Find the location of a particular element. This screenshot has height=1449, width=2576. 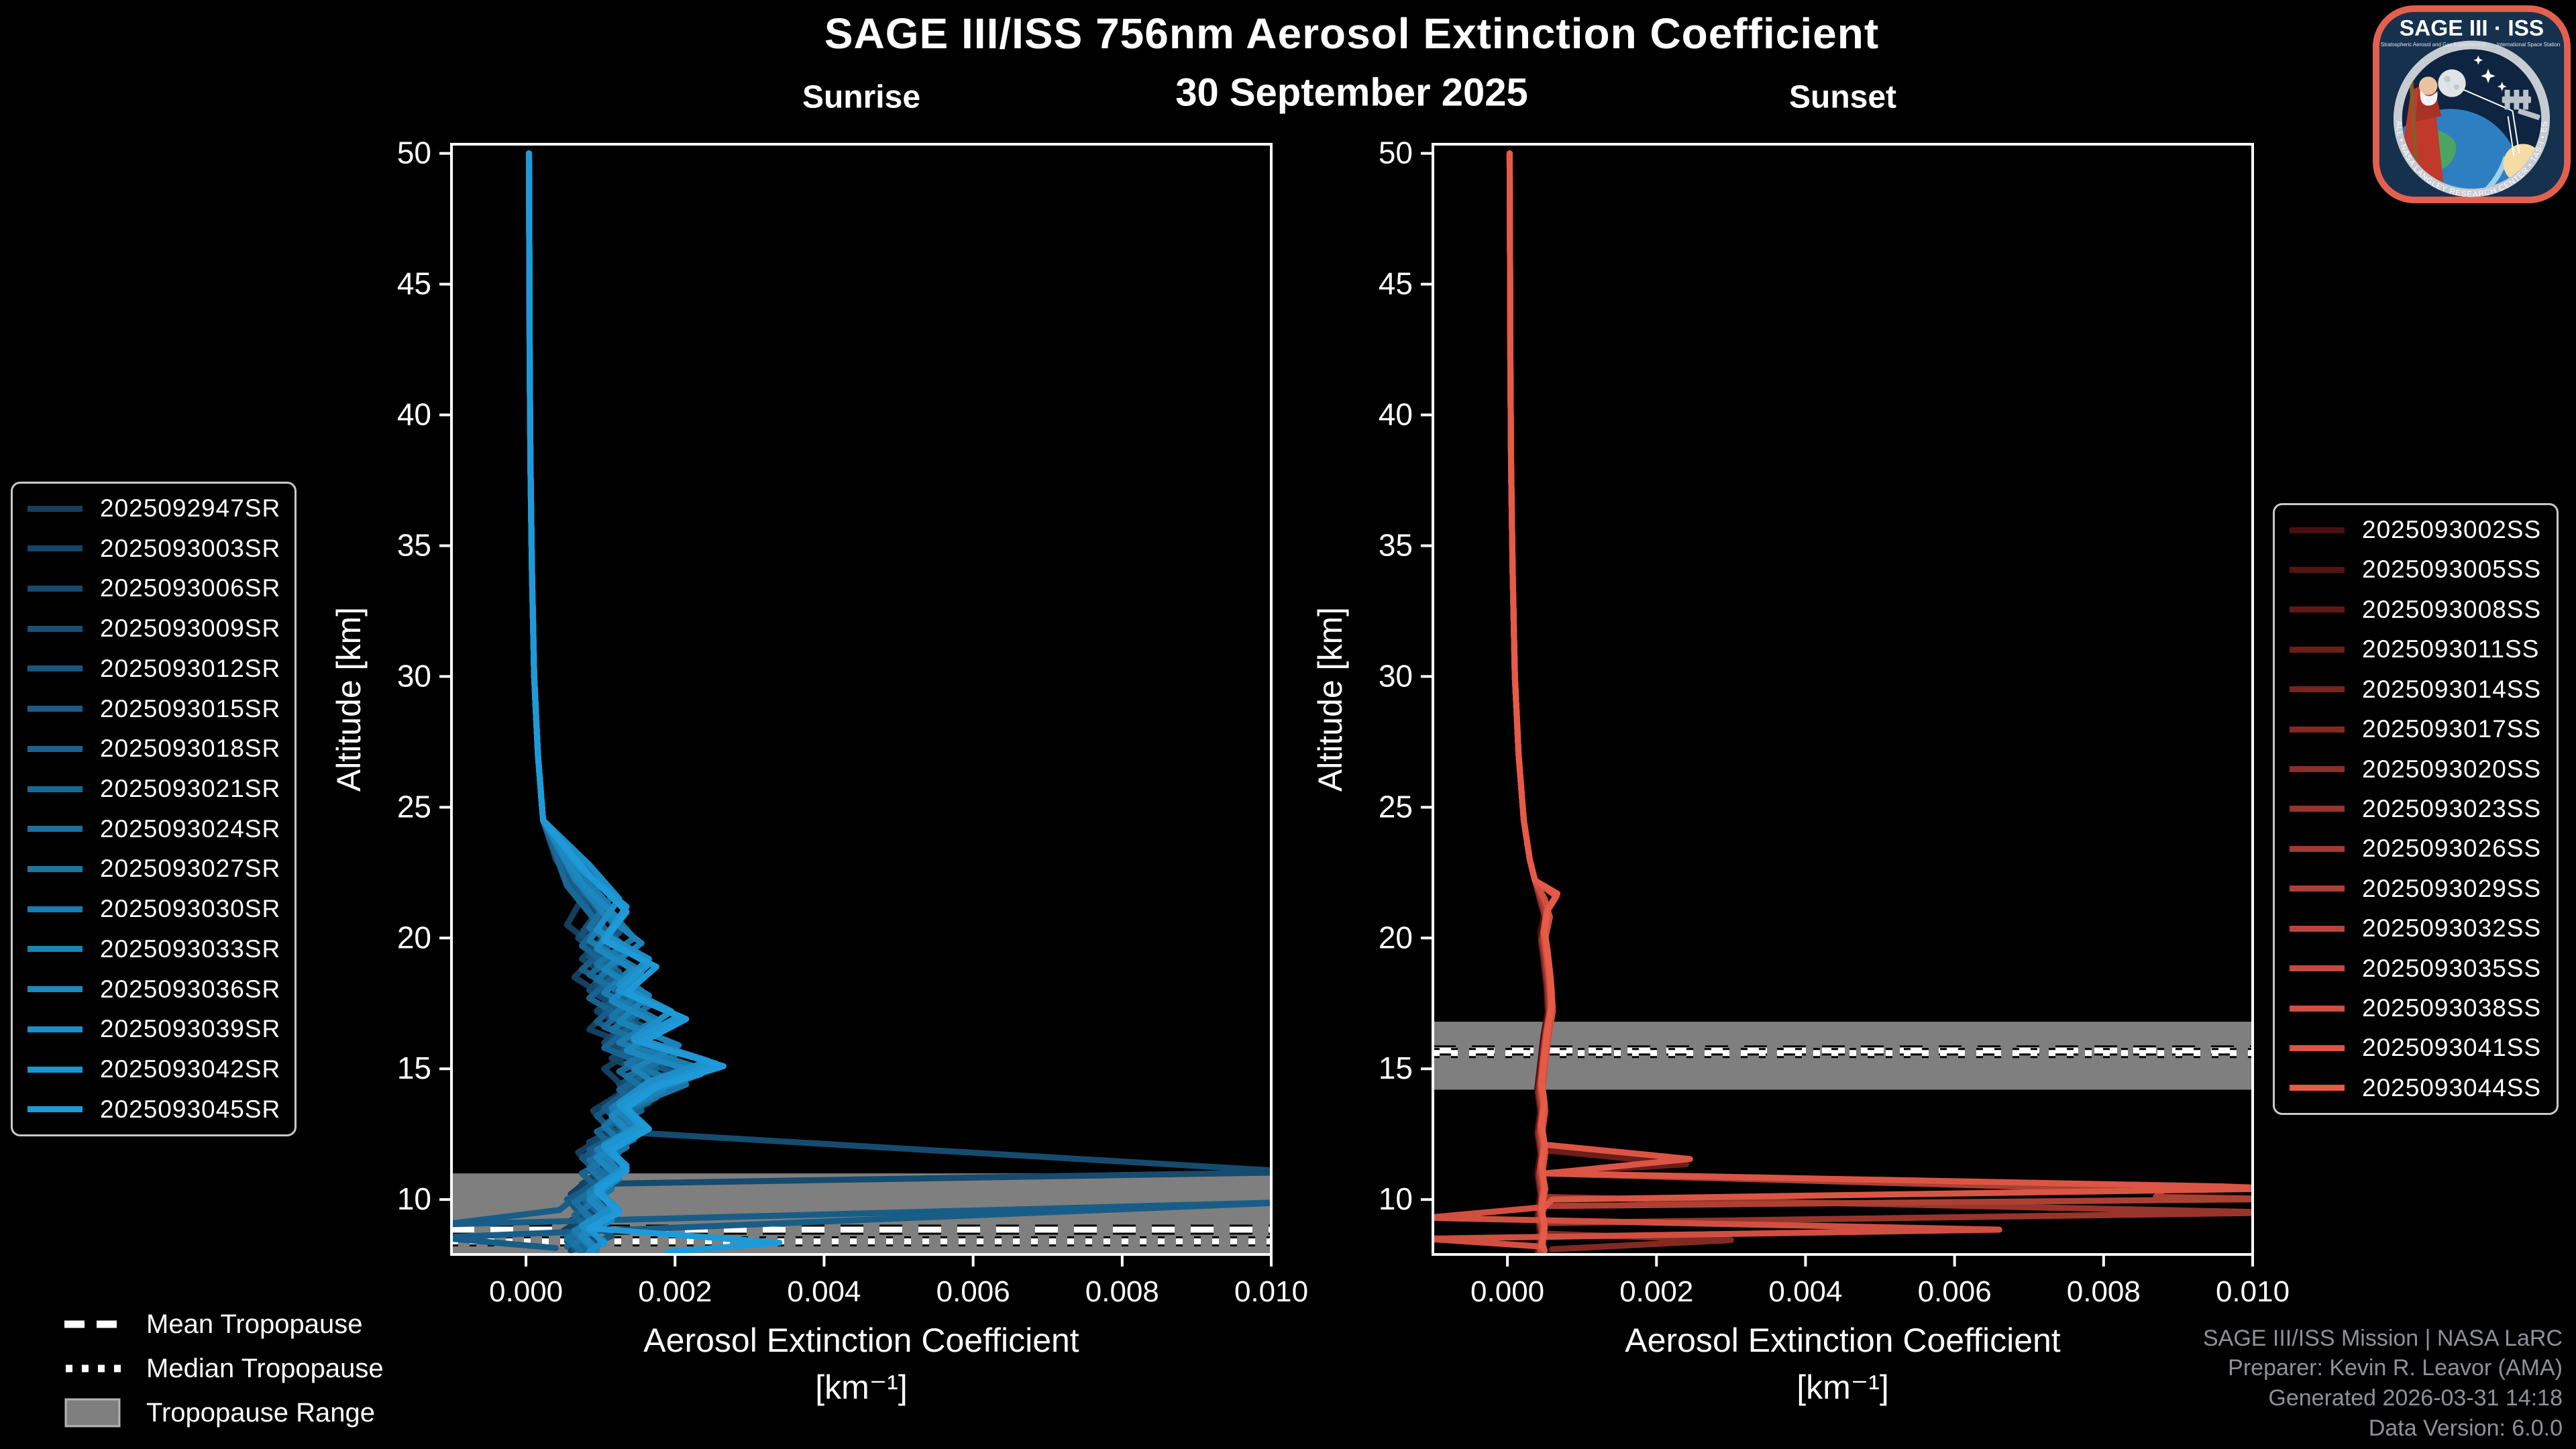

attribution-mission: SAGE III/ISS Mission | NASA LaRC is located at coordinates (2382, 1338).